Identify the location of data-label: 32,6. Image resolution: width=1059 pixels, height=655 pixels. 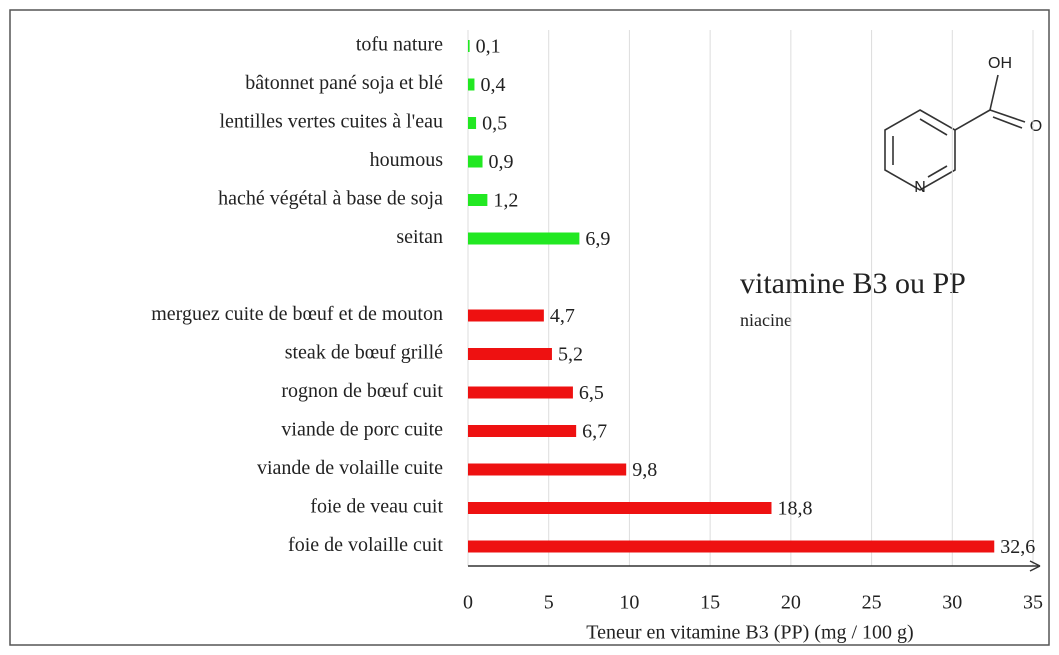
(1017, 547).